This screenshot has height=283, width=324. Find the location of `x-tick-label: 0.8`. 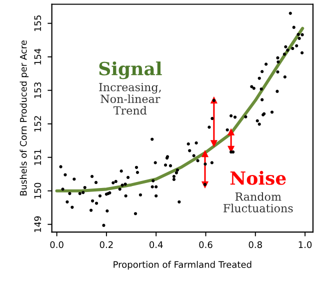

x-tick-label: 0.8 is located at coordinates (255, 244).